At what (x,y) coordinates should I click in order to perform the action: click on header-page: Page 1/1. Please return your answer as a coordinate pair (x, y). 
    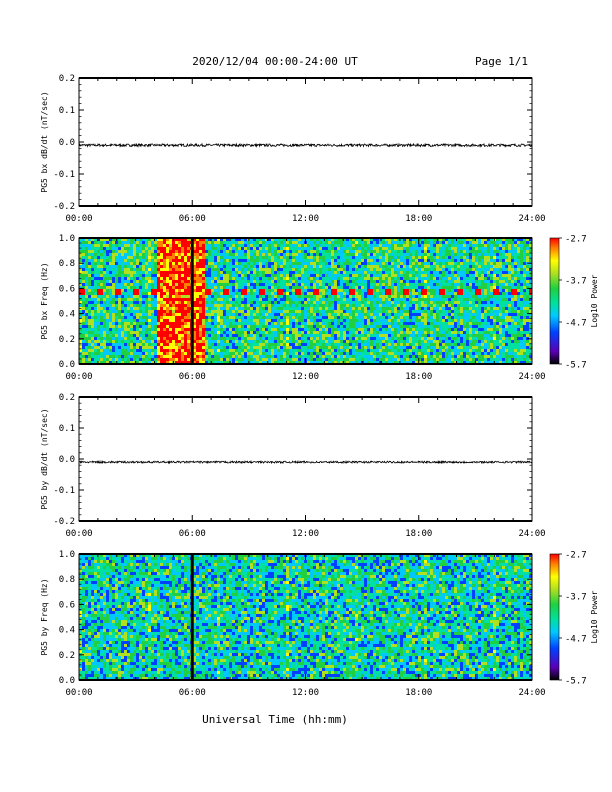
    Looking at the image, I should click on (501, 61).